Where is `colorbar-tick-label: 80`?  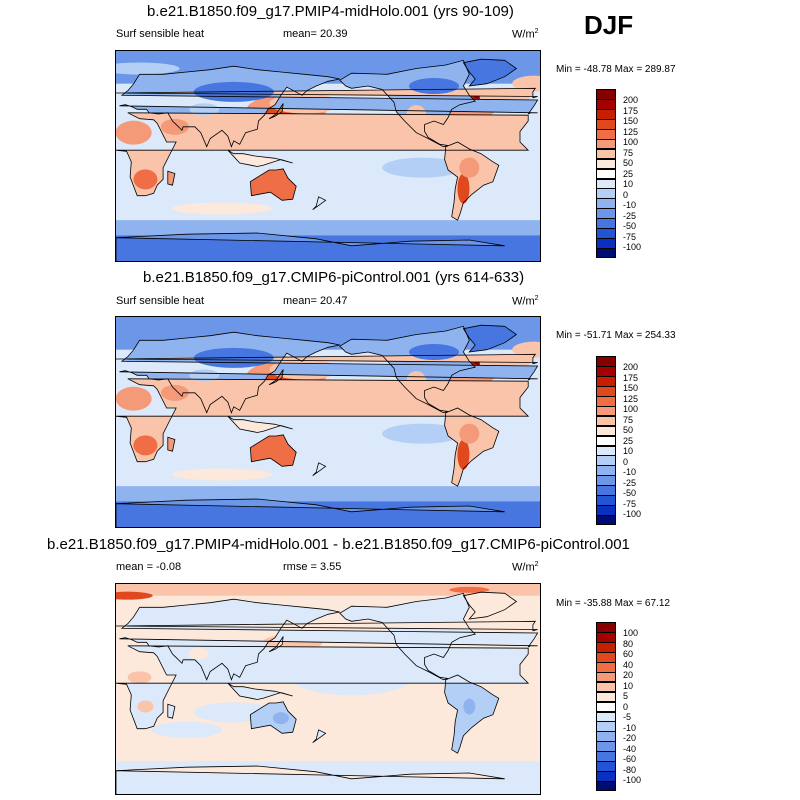 colorbar-tick-label: 80 is located at coordinates (628, 643).